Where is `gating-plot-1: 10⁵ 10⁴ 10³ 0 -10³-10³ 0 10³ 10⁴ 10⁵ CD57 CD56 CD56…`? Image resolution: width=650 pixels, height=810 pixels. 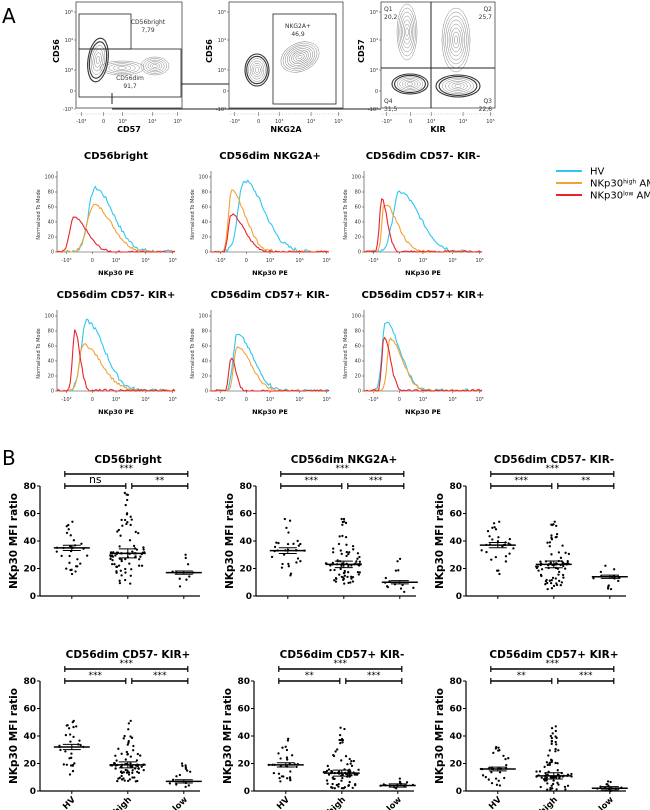
gating-plot-1: 10⁵ 10⁴ 10³ 0 -10³-10³ 0 10³ 10⁴ 10⁵ CD57 CD56 CD56… is located at coordinates (117, 67).